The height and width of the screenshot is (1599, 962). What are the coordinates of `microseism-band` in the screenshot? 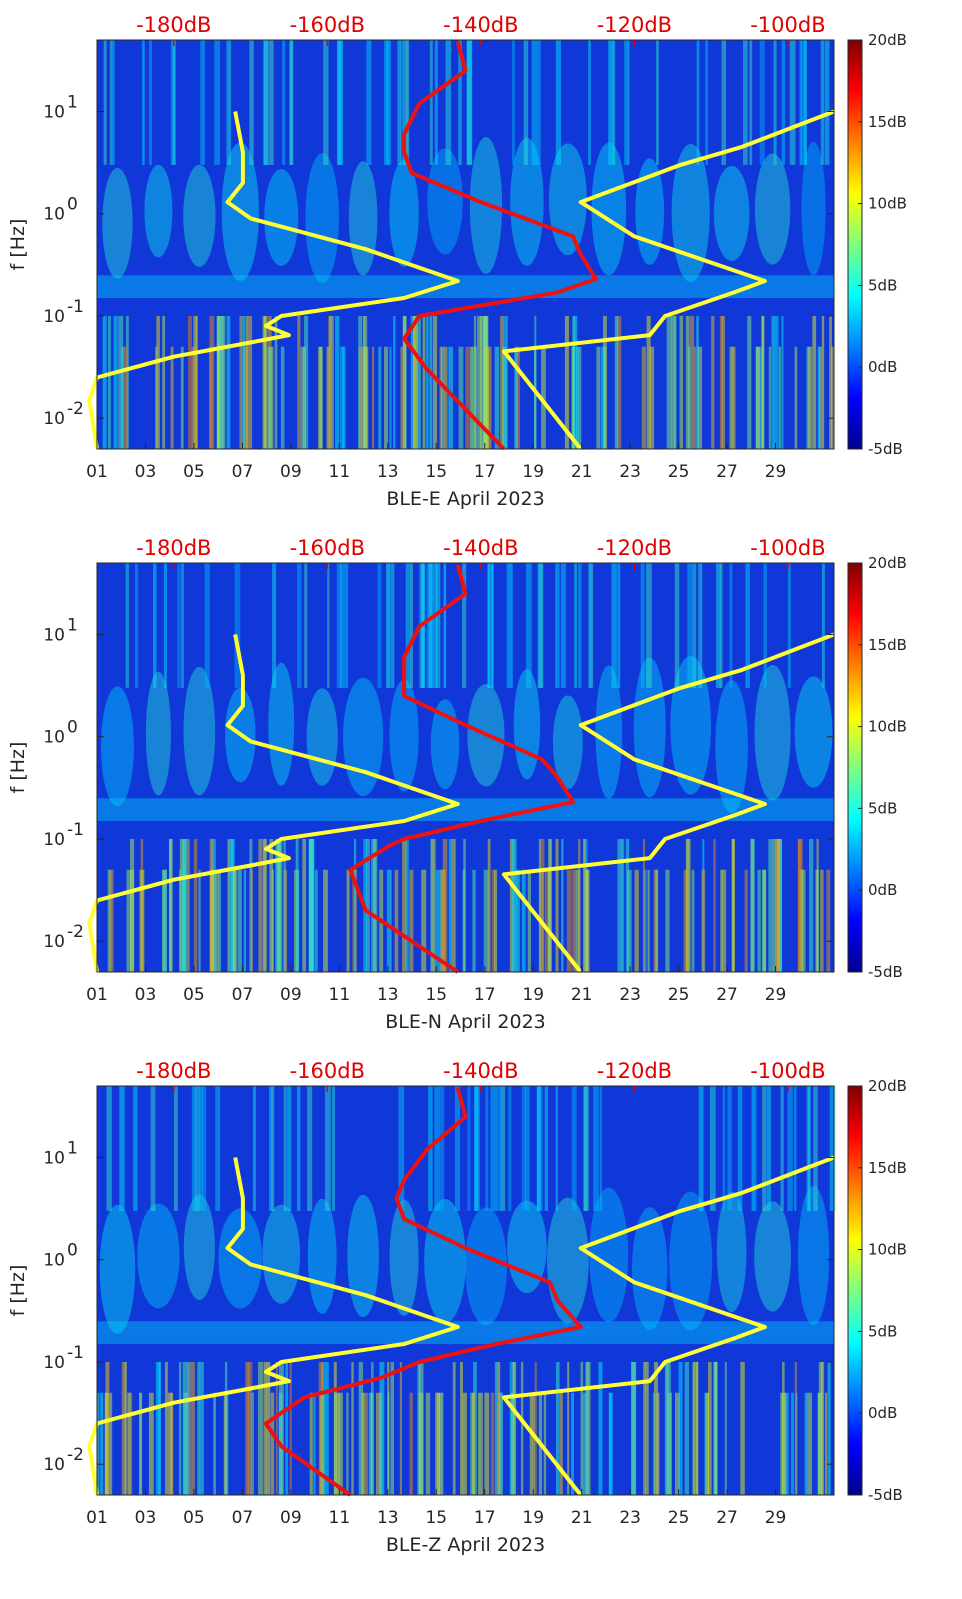 It's located at (465, 1332).